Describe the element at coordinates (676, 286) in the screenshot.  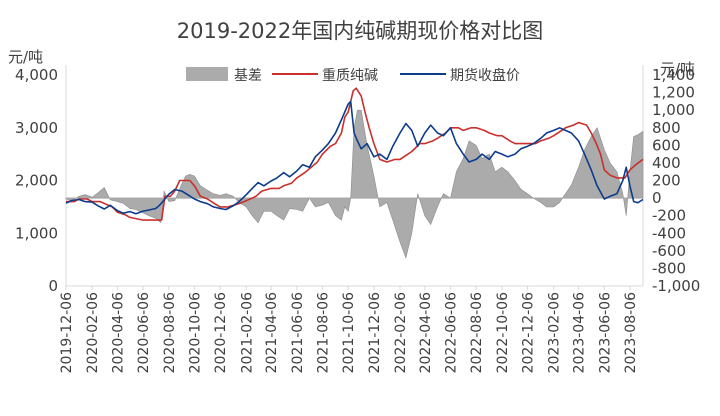
I see `right-tick-label: -1,000` at that location.